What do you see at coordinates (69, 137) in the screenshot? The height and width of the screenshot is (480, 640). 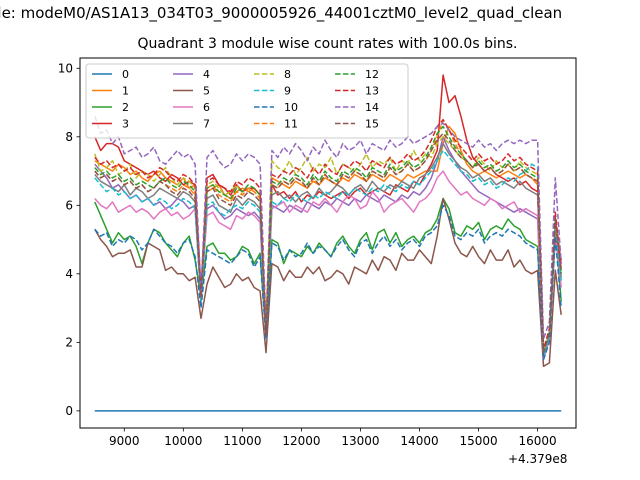 I see `y-tick-label: 8` at bounding box center [69, 137].